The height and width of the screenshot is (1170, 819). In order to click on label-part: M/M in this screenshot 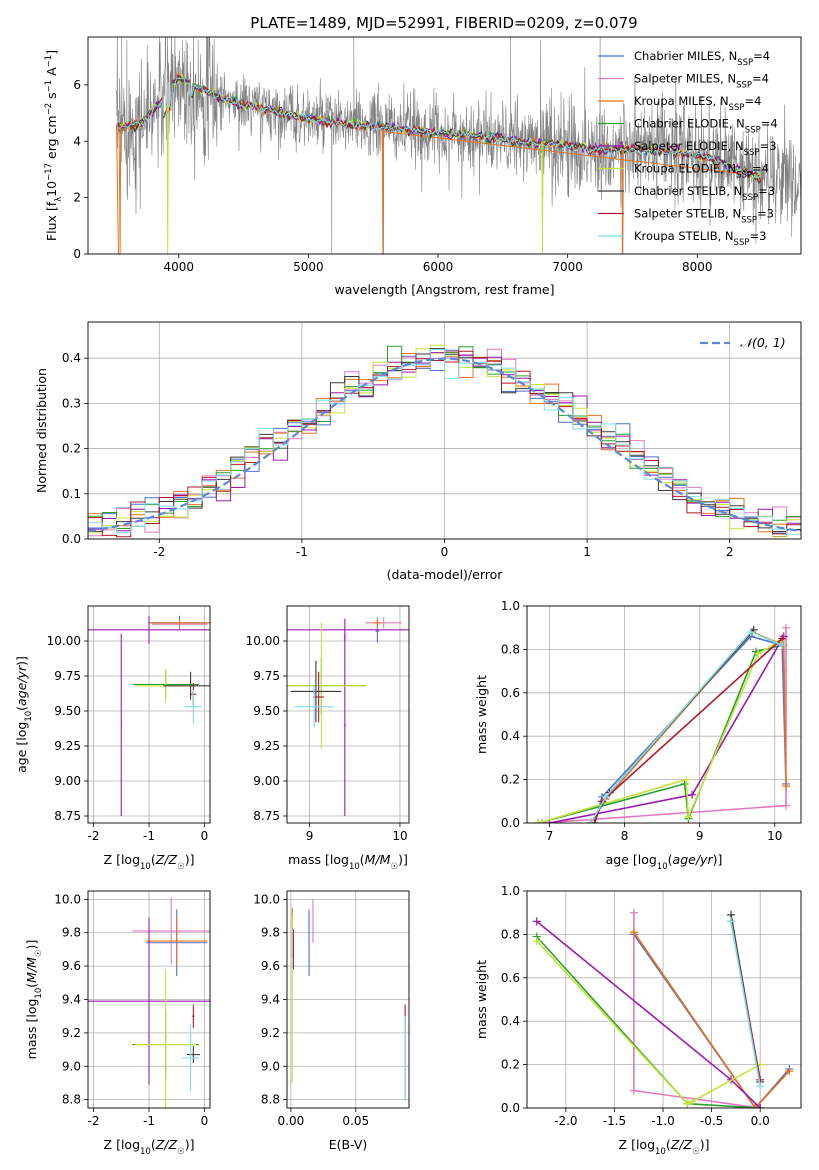, I will do `click(378, 859)`.